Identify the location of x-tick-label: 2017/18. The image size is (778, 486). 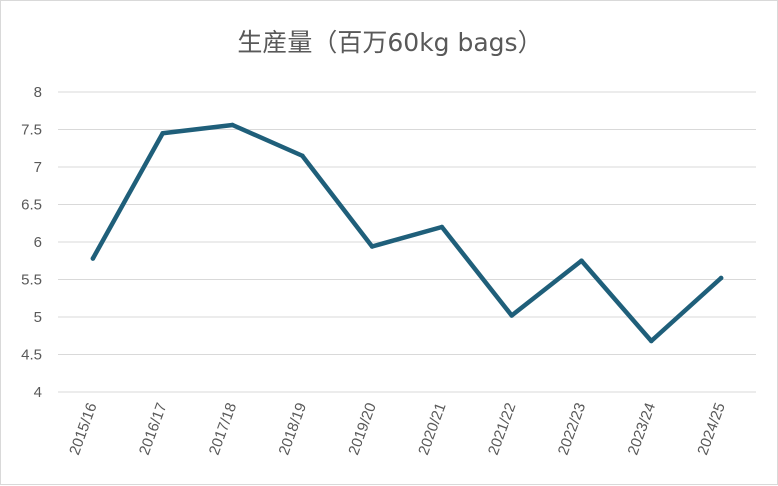
(223, 429).